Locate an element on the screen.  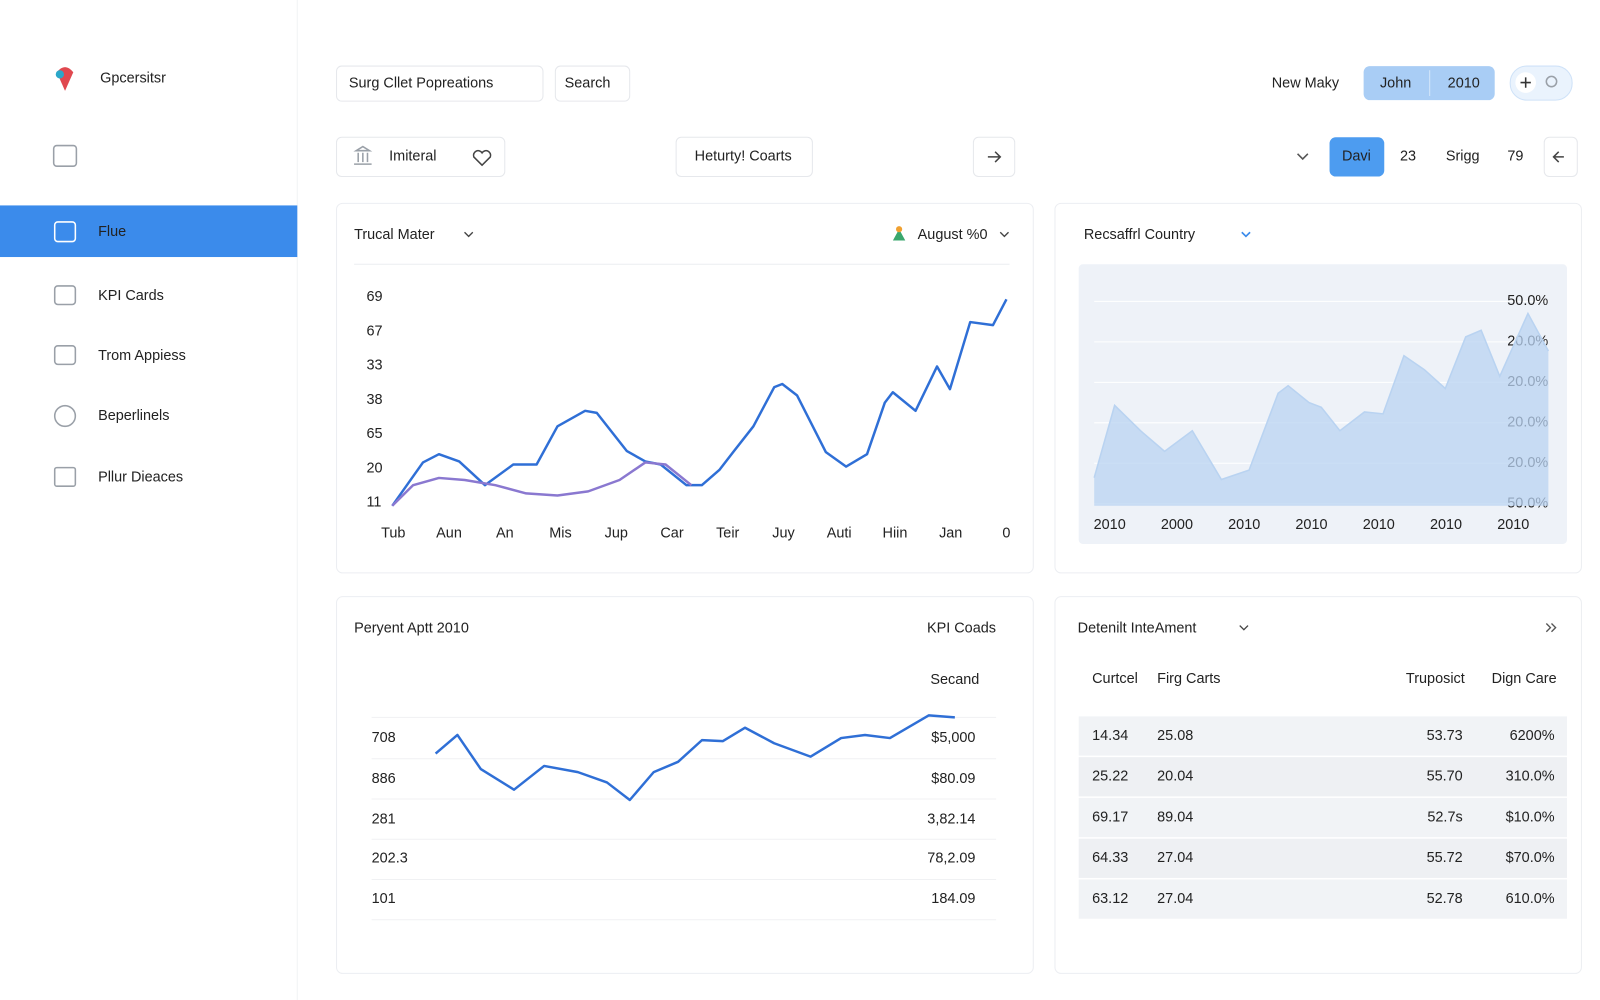
x-tick-label: Tub is located at coordinates (393, 533).